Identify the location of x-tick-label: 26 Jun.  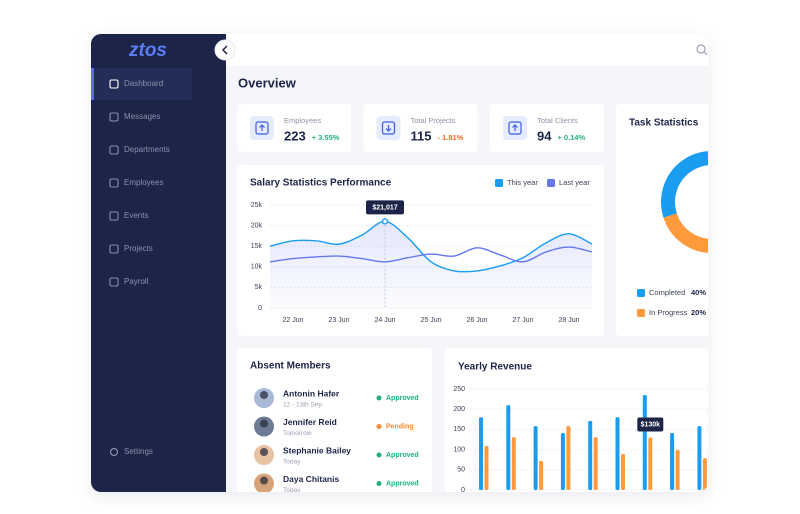
(476, 320).